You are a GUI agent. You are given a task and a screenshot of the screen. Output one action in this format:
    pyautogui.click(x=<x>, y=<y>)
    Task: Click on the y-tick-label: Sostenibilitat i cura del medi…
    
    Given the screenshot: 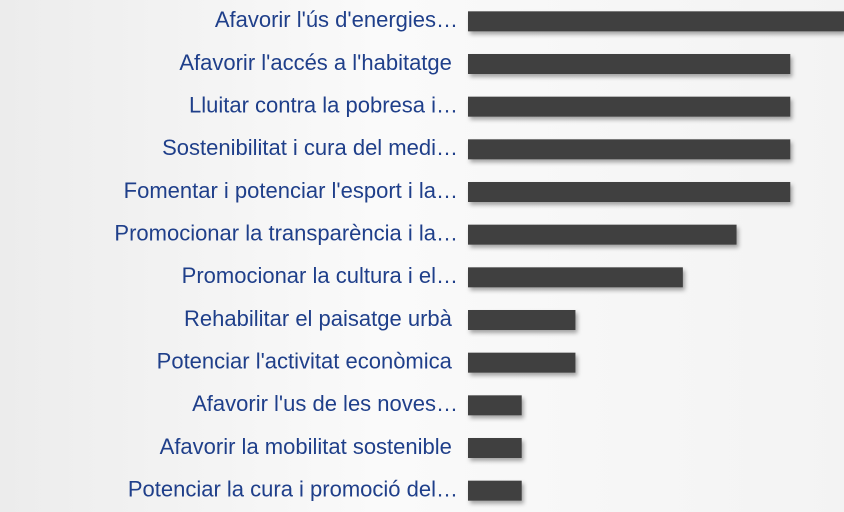 What is the action you would take?
    pyautogui.click(x=310, y=147)
    